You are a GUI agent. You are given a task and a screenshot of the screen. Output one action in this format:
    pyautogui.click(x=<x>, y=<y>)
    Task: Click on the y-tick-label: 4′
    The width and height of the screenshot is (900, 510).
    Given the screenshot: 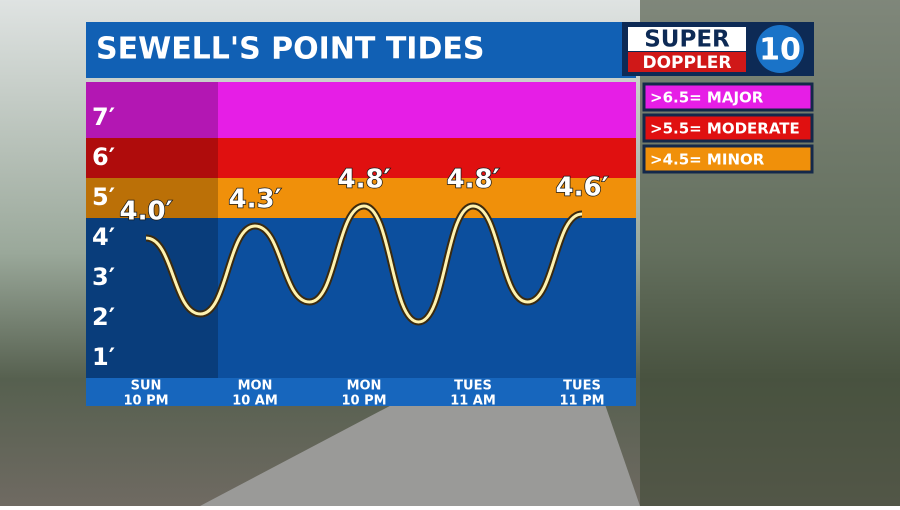 What is the action you would take?
    pyautogui.click(x=103, y=237)
    